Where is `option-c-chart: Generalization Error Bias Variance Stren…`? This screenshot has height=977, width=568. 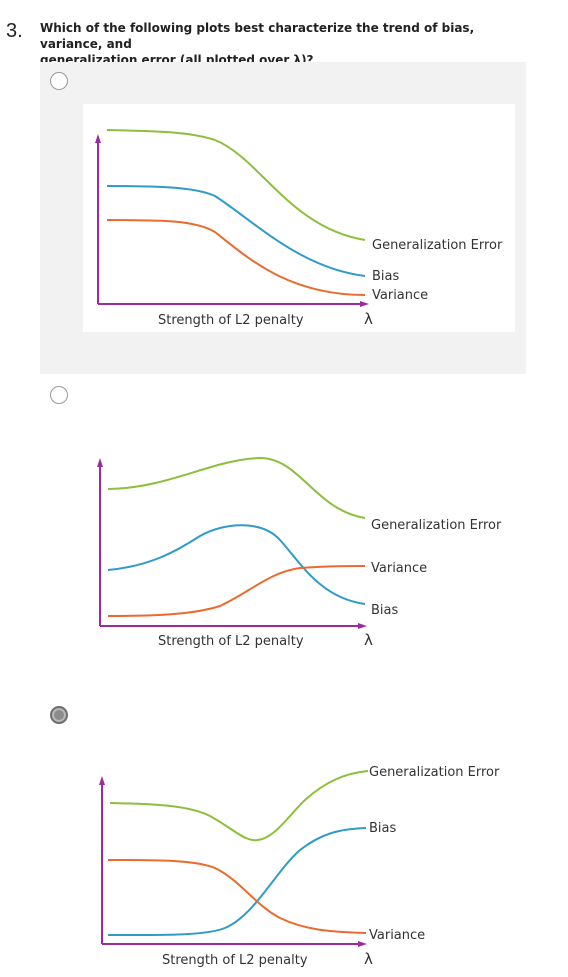 option-c-chart: Generalization Error Bias Variance Stren… is located at coordinates (299, 866).